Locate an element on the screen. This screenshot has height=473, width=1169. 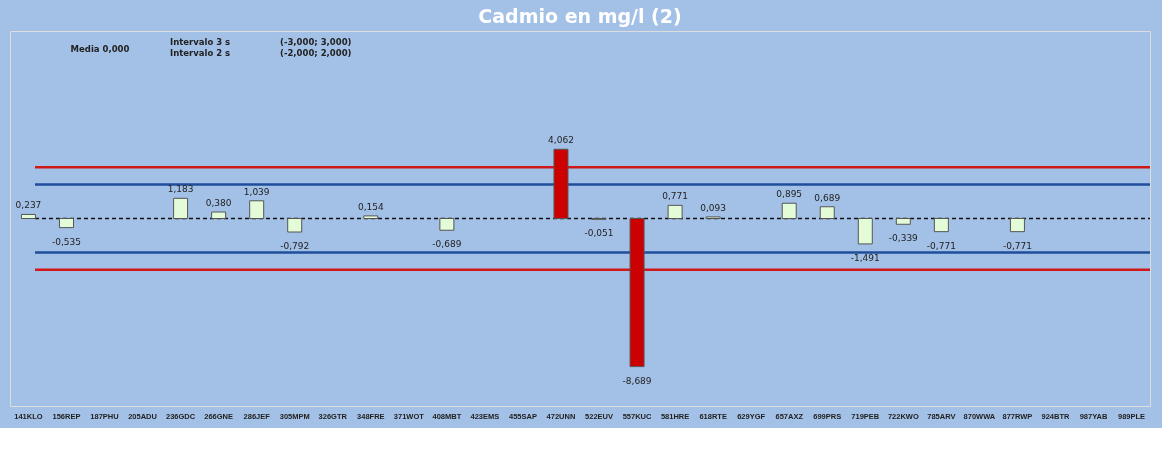
data-label: -8,689 is located at coordinates (637, 380).